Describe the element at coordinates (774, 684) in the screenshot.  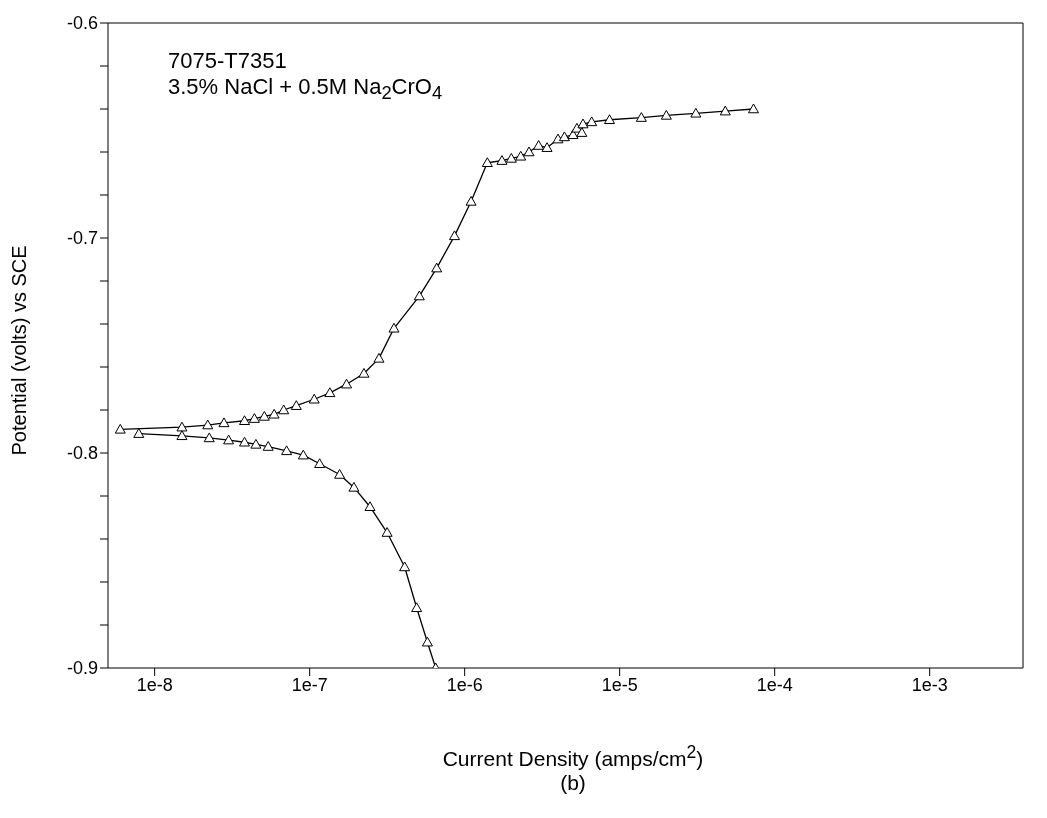
I see `x-tick-label: 1e-4` at that location.